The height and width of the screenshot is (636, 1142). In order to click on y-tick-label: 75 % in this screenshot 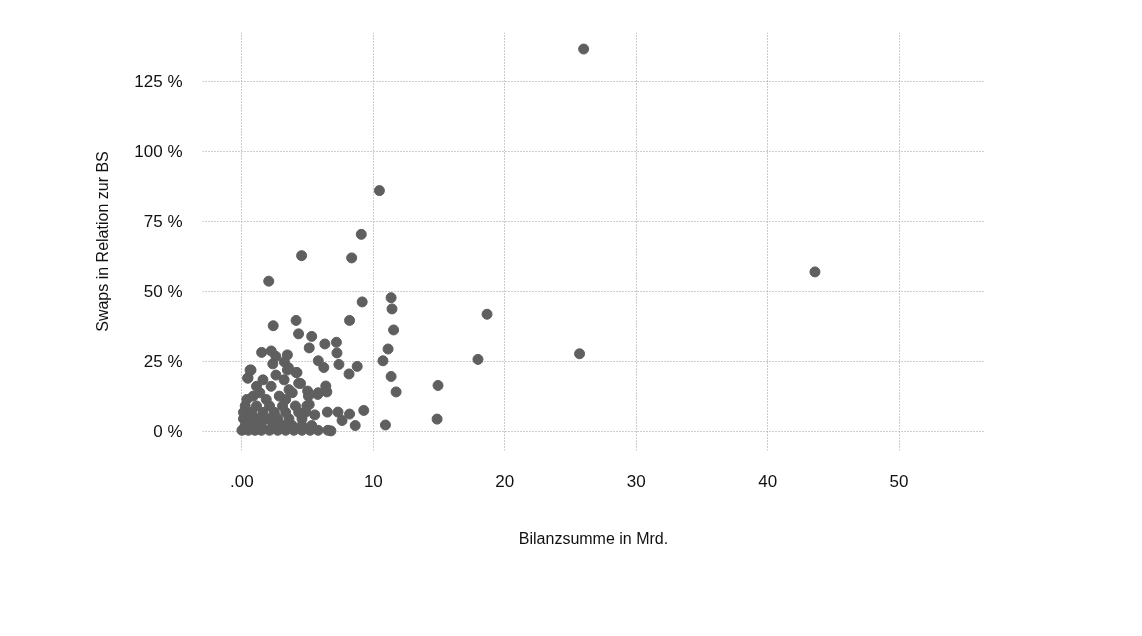, I will do `click(163, 222)`.